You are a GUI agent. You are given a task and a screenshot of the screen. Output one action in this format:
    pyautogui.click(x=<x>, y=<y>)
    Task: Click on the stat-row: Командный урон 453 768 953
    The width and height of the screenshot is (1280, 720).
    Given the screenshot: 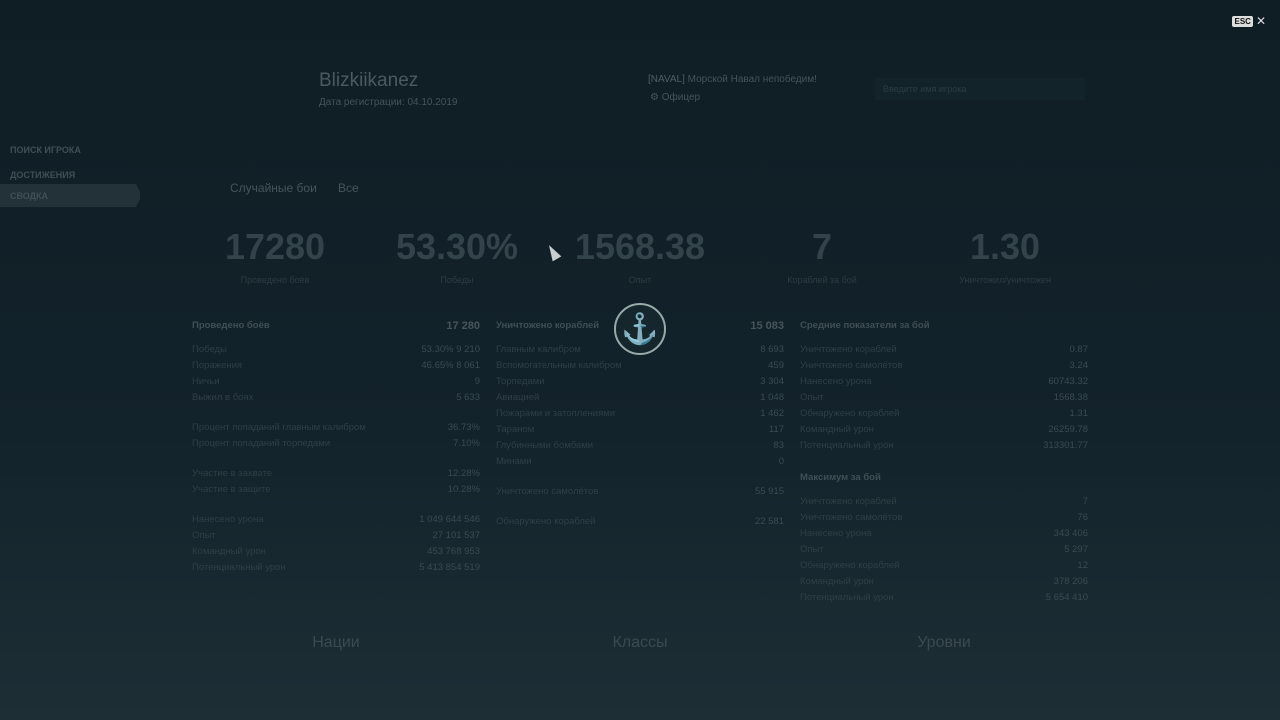 What is the action you would take?
    pyautogui.click(x=336, y=552)
    